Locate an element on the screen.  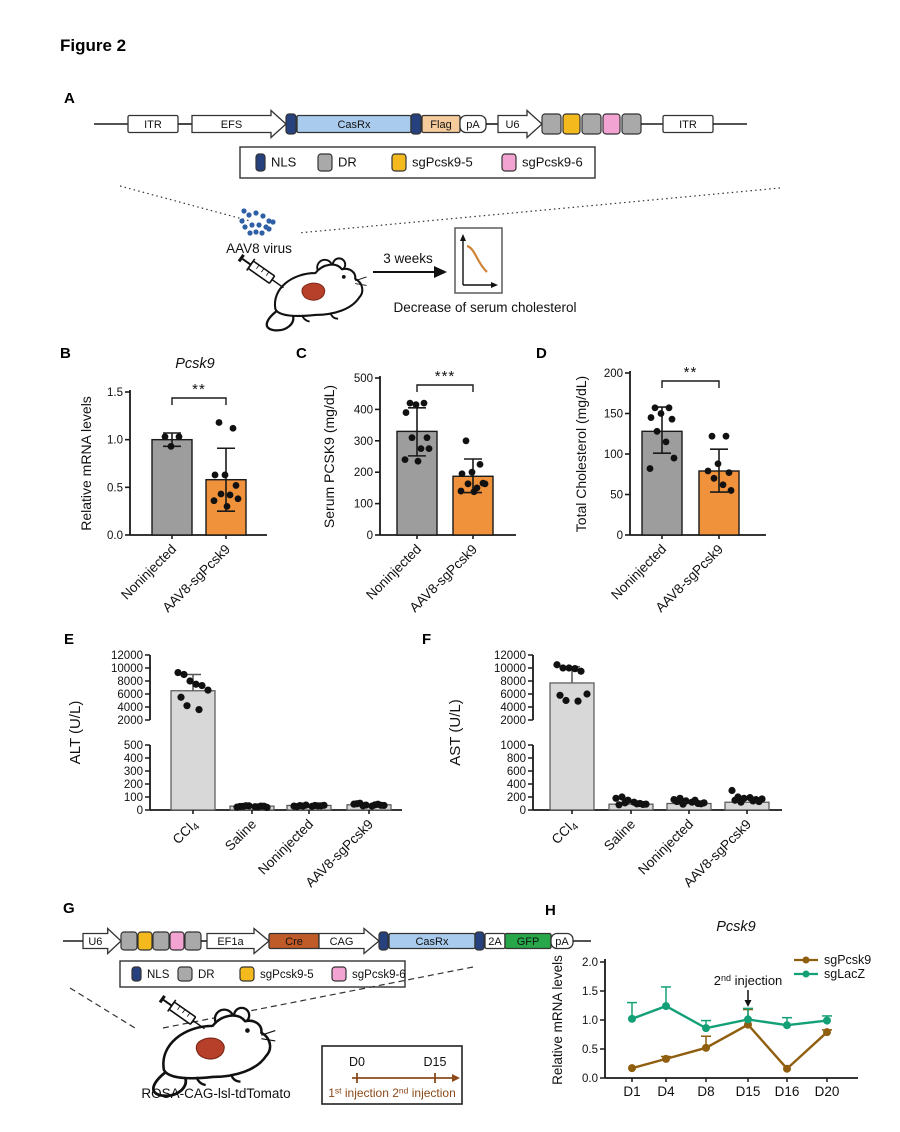
y-tick-label: 600 is located at coordinates (516, 772).